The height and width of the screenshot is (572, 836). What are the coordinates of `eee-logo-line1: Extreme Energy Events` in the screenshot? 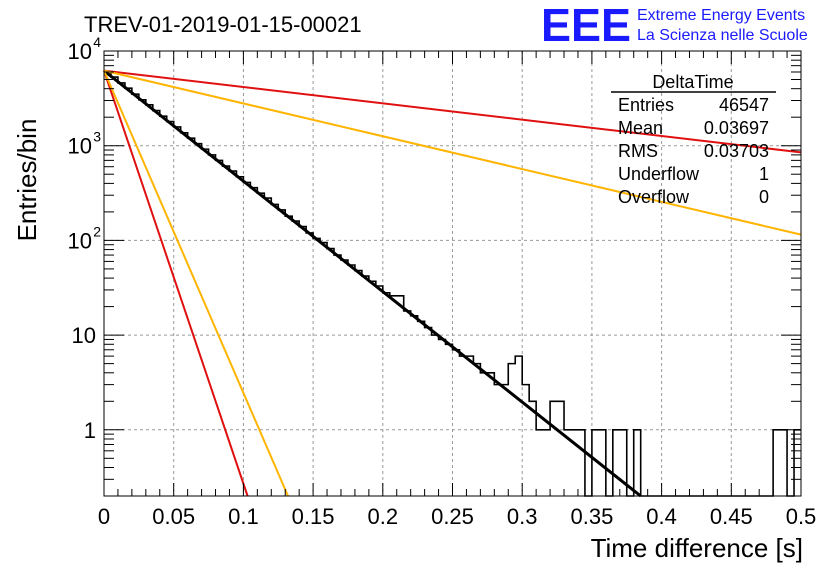 It's located at (721, 15).